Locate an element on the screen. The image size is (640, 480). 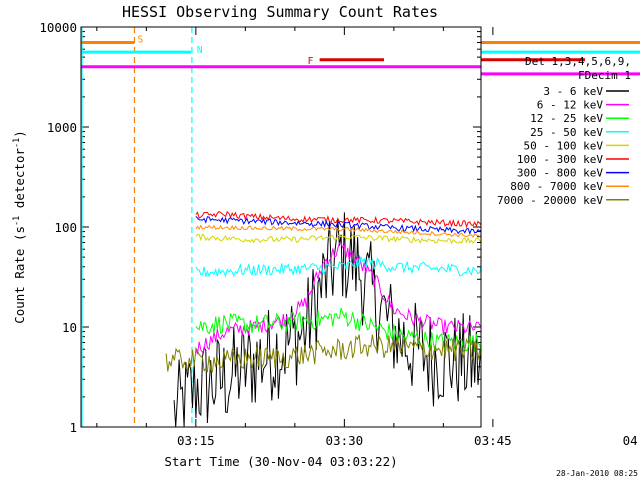
legend-entry-label: 7000 - 20000 keV is located at coordinates (550, 200).